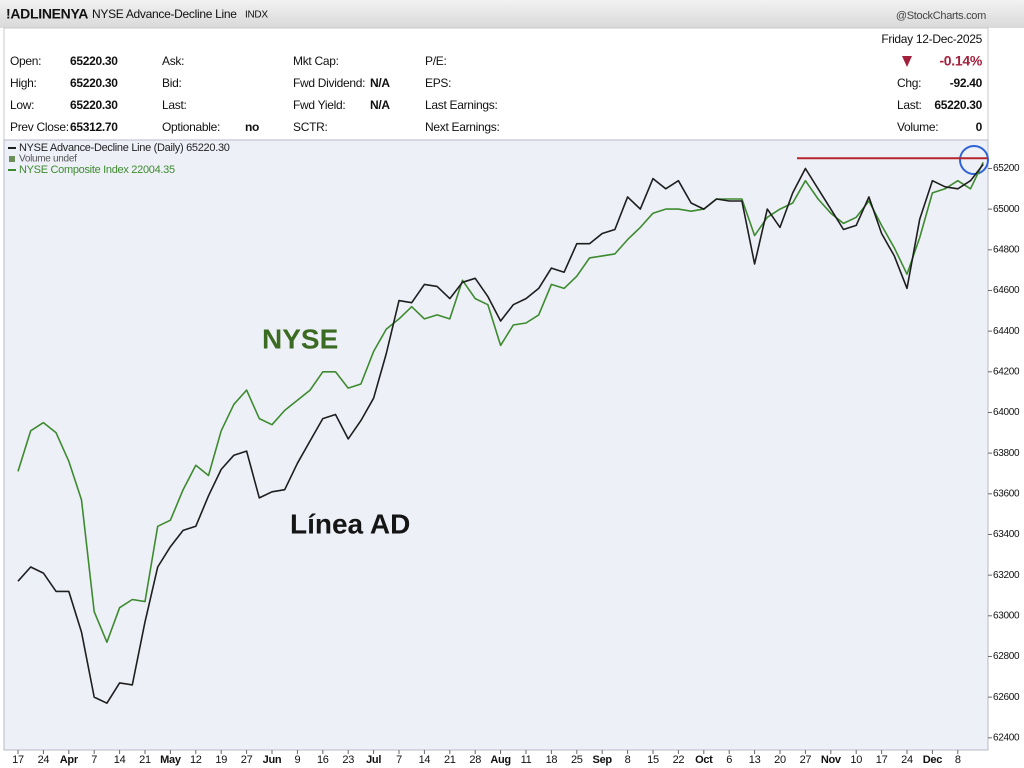 The image size is (1024, 768). I want to click on x-tick-label: 10, so click(856, 760).